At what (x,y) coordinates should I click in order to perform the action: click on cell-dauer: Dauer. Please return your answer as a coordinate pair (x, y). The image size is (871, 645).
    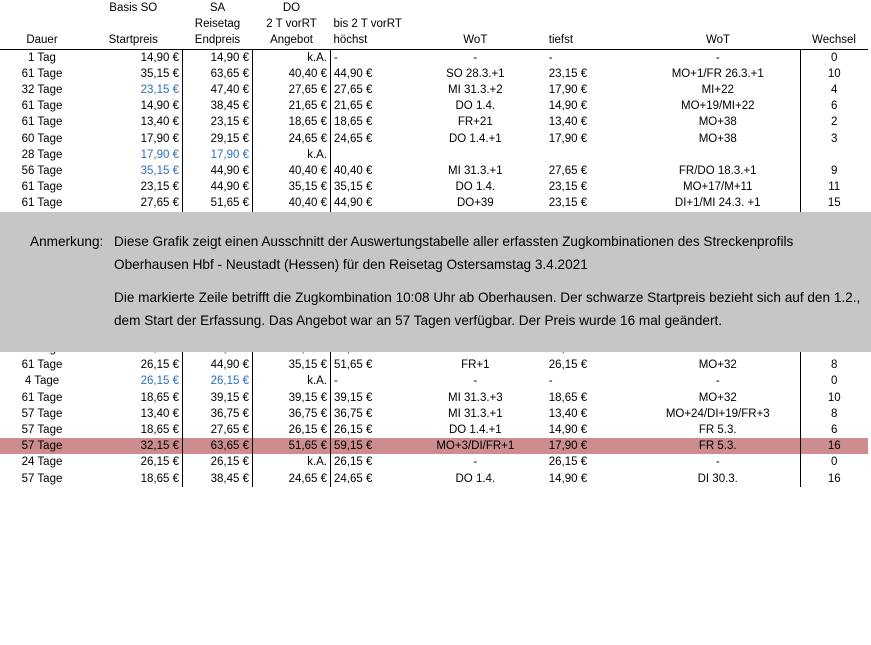
    Looking at the image, I should click on (42, 41).